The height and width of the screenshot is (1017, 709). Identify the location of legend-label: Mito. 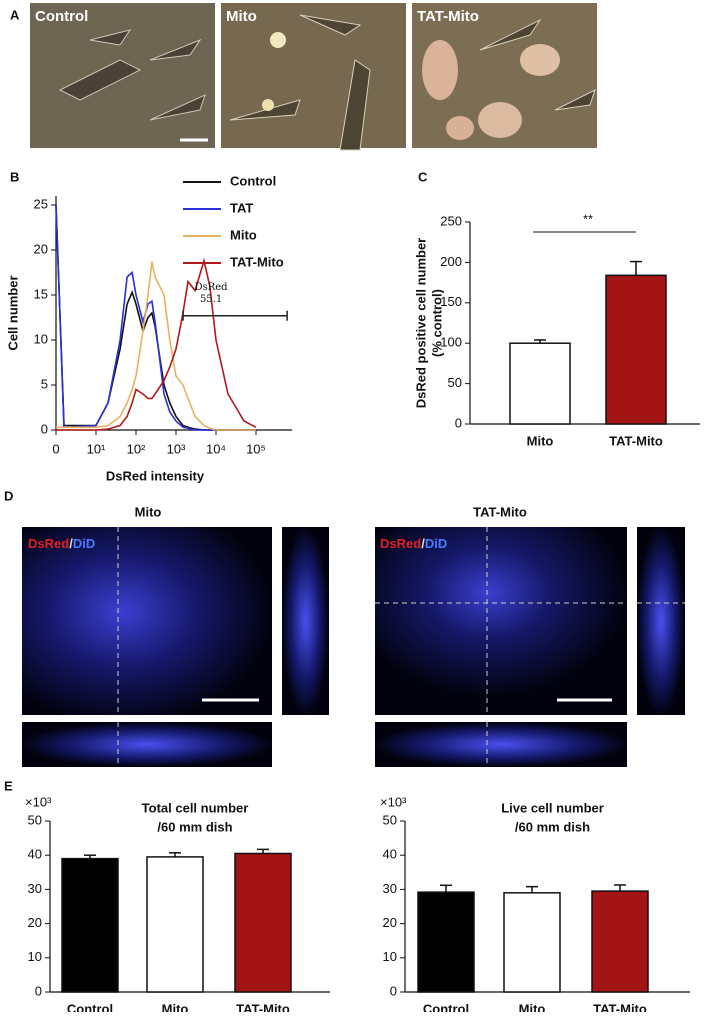
(243, 234).